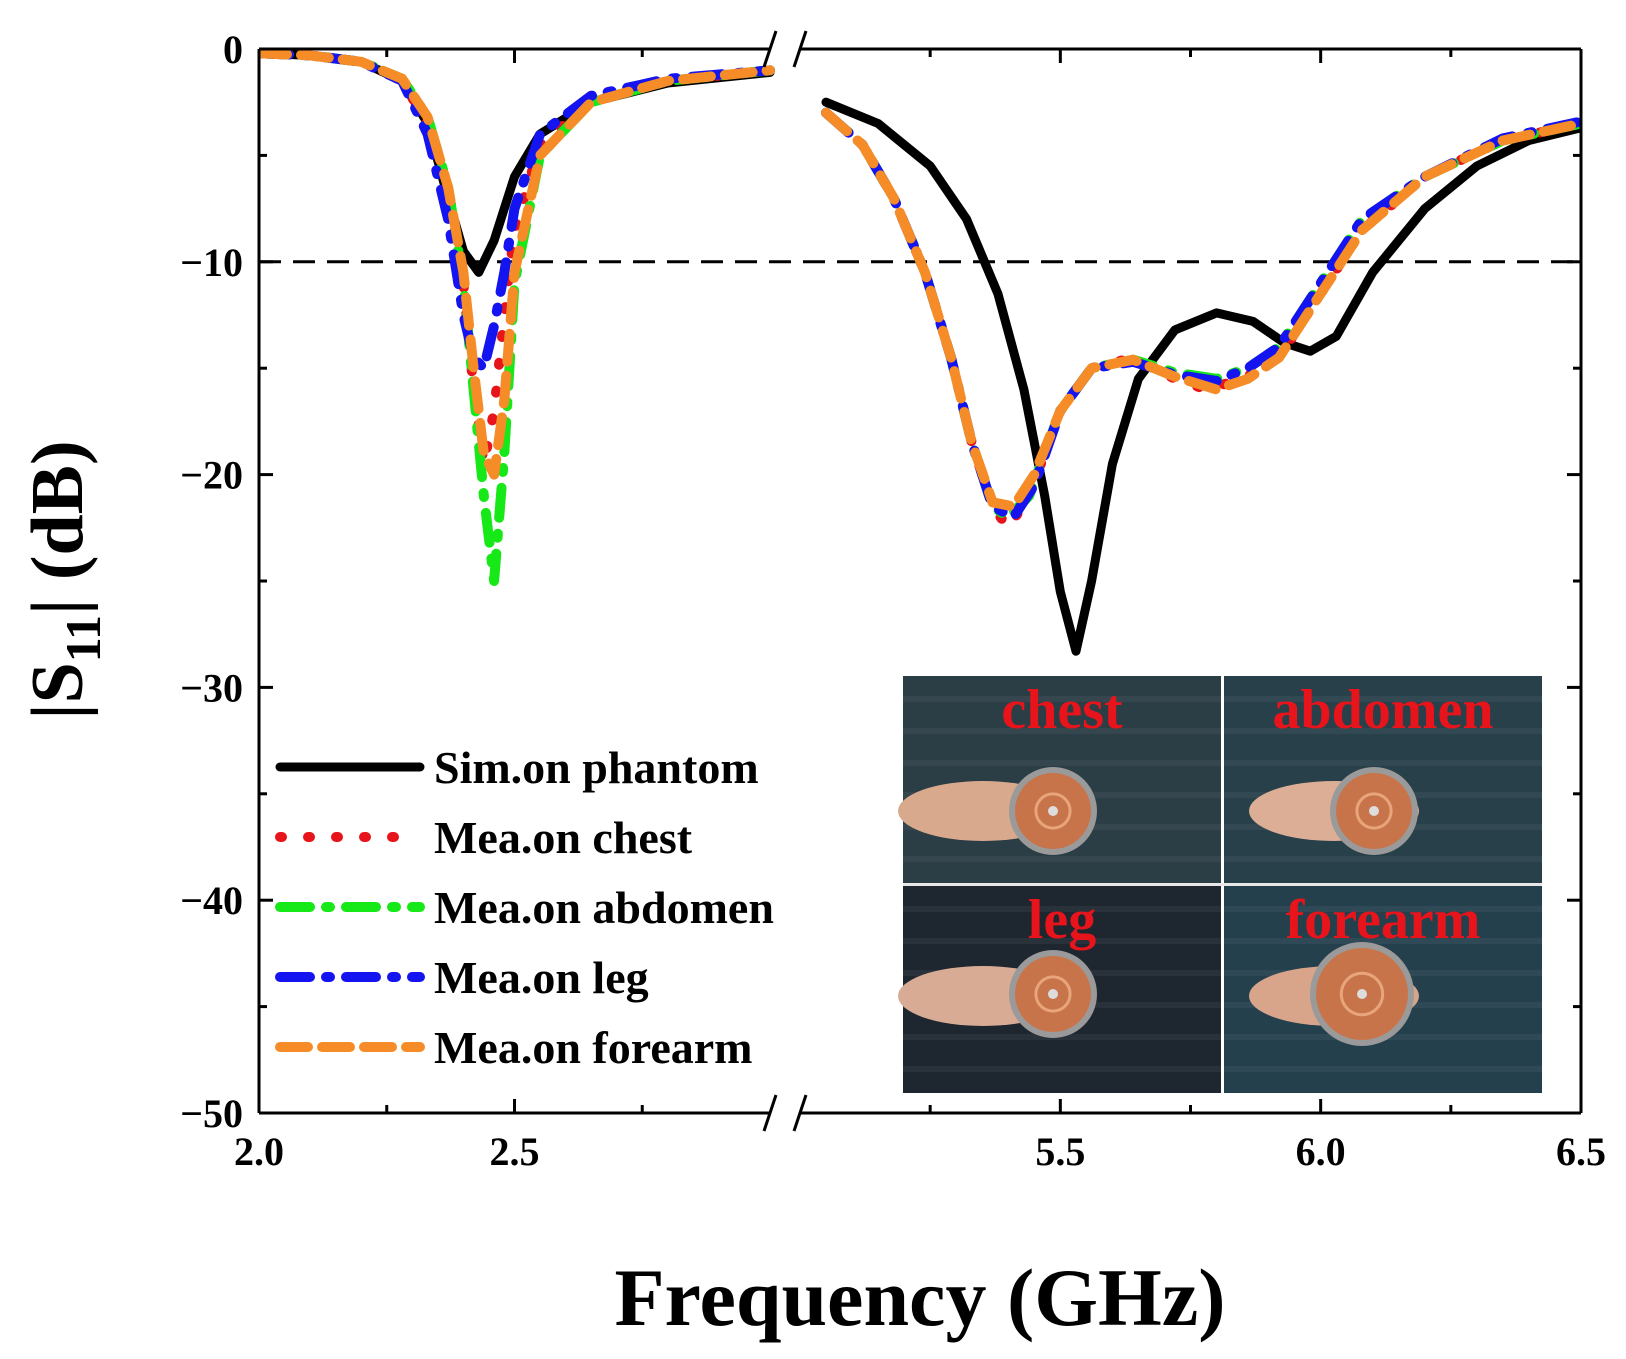 The height and width of the screenshot is (1359, 1626). What do you see at coordinates (58, 527) in the screenshot?
I see `y-axis-title-tail: | (dB)` at bounding box center [58, 527].